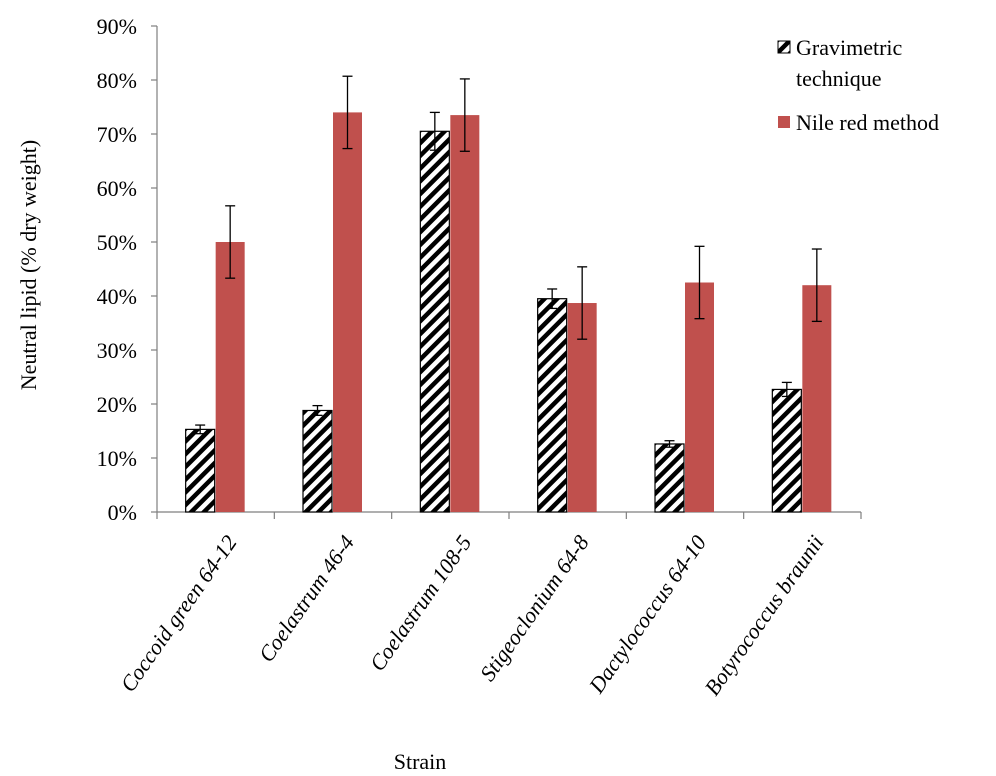 This screenshot has width=996, height=776. I want to click on y-tick-label: 0%, so click(122, 512).